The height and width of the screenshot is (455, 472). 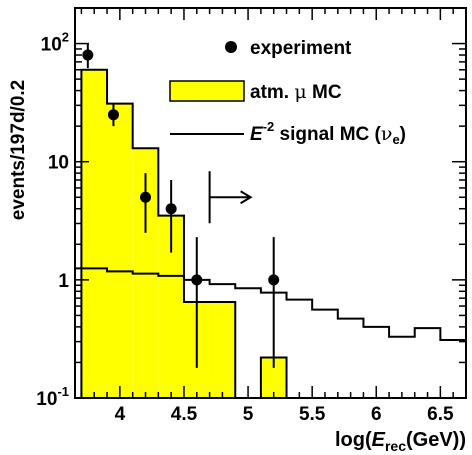 What do you see at coordinates (63, 281) in the screenshot?
I see `y-tick-label: 1` at bounding box center [63, 281].